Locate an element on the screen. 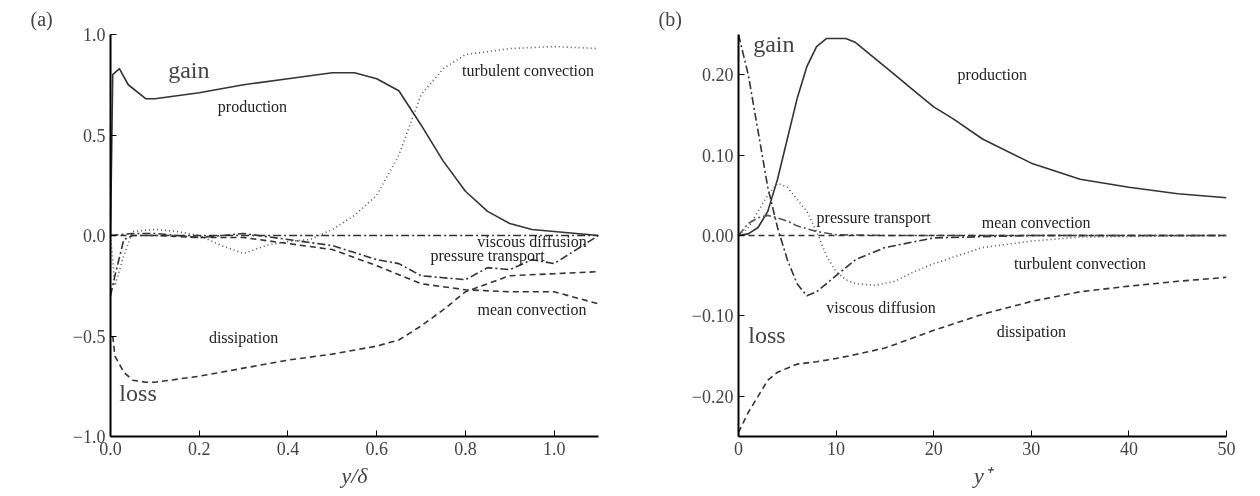 This screenshot has height=496, width=1260. y-tick-label: 1.0 is located at coordinates (94, 35).